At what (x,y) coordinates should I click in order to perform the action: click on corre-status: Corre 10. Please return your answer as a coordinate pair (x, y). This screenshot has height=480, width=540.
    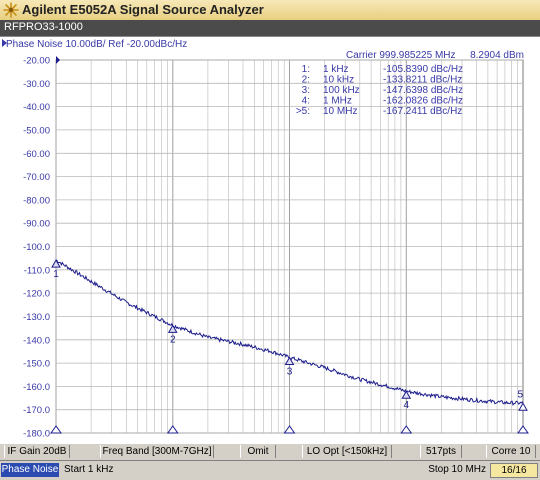
    Looking at the image, I should click on (511, 451).